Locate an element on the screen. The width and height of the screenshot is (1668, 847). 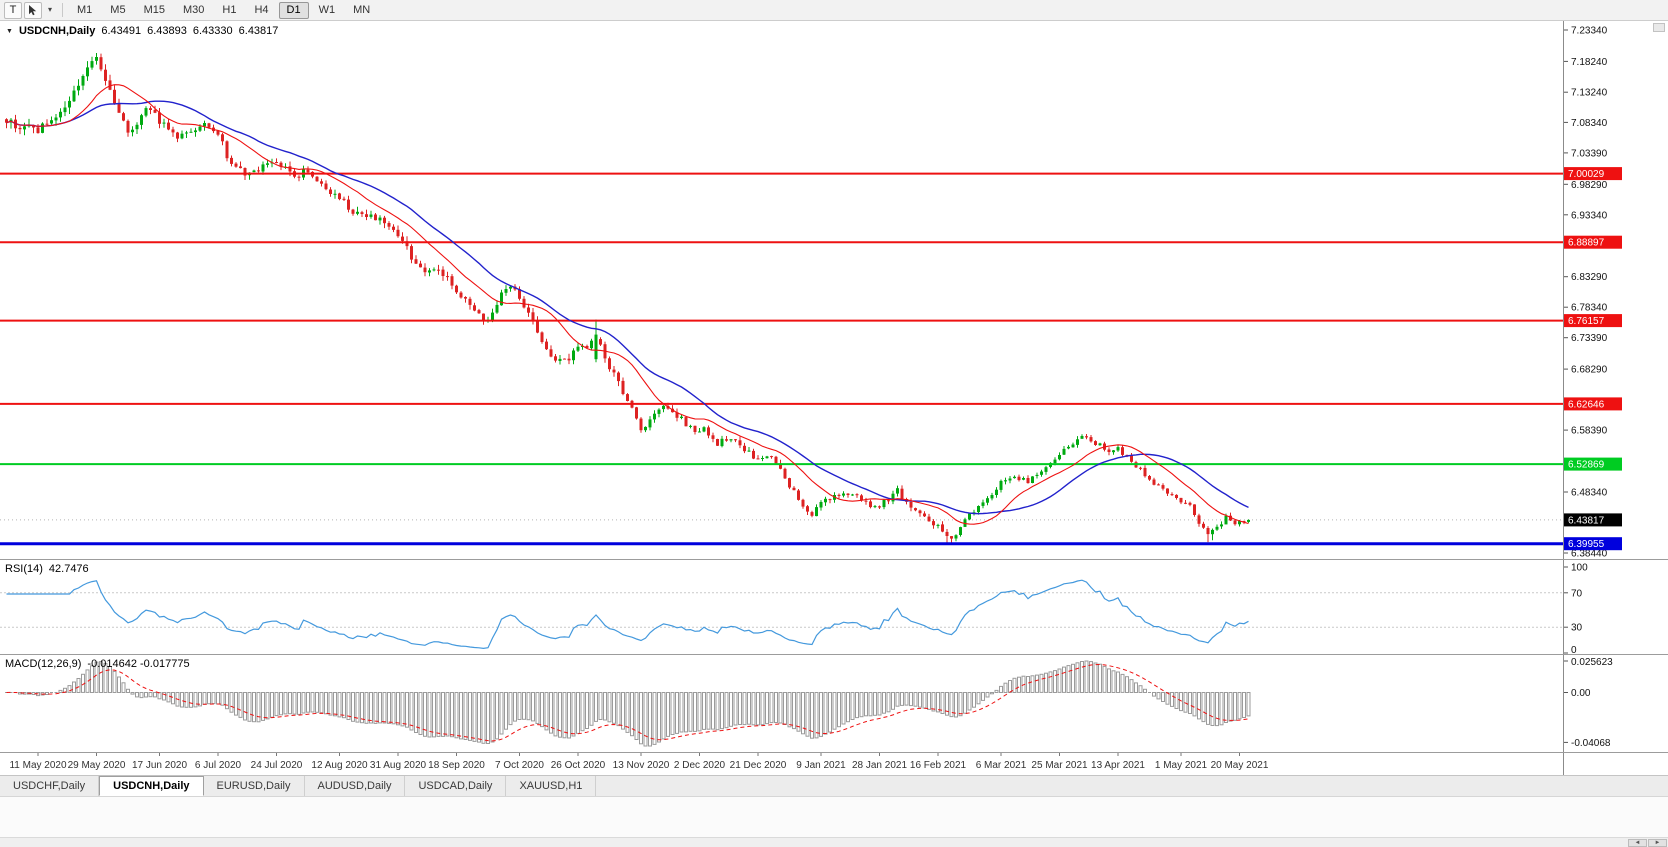
timeframe-button-M15: M15 is located at coordinates (154, 10).